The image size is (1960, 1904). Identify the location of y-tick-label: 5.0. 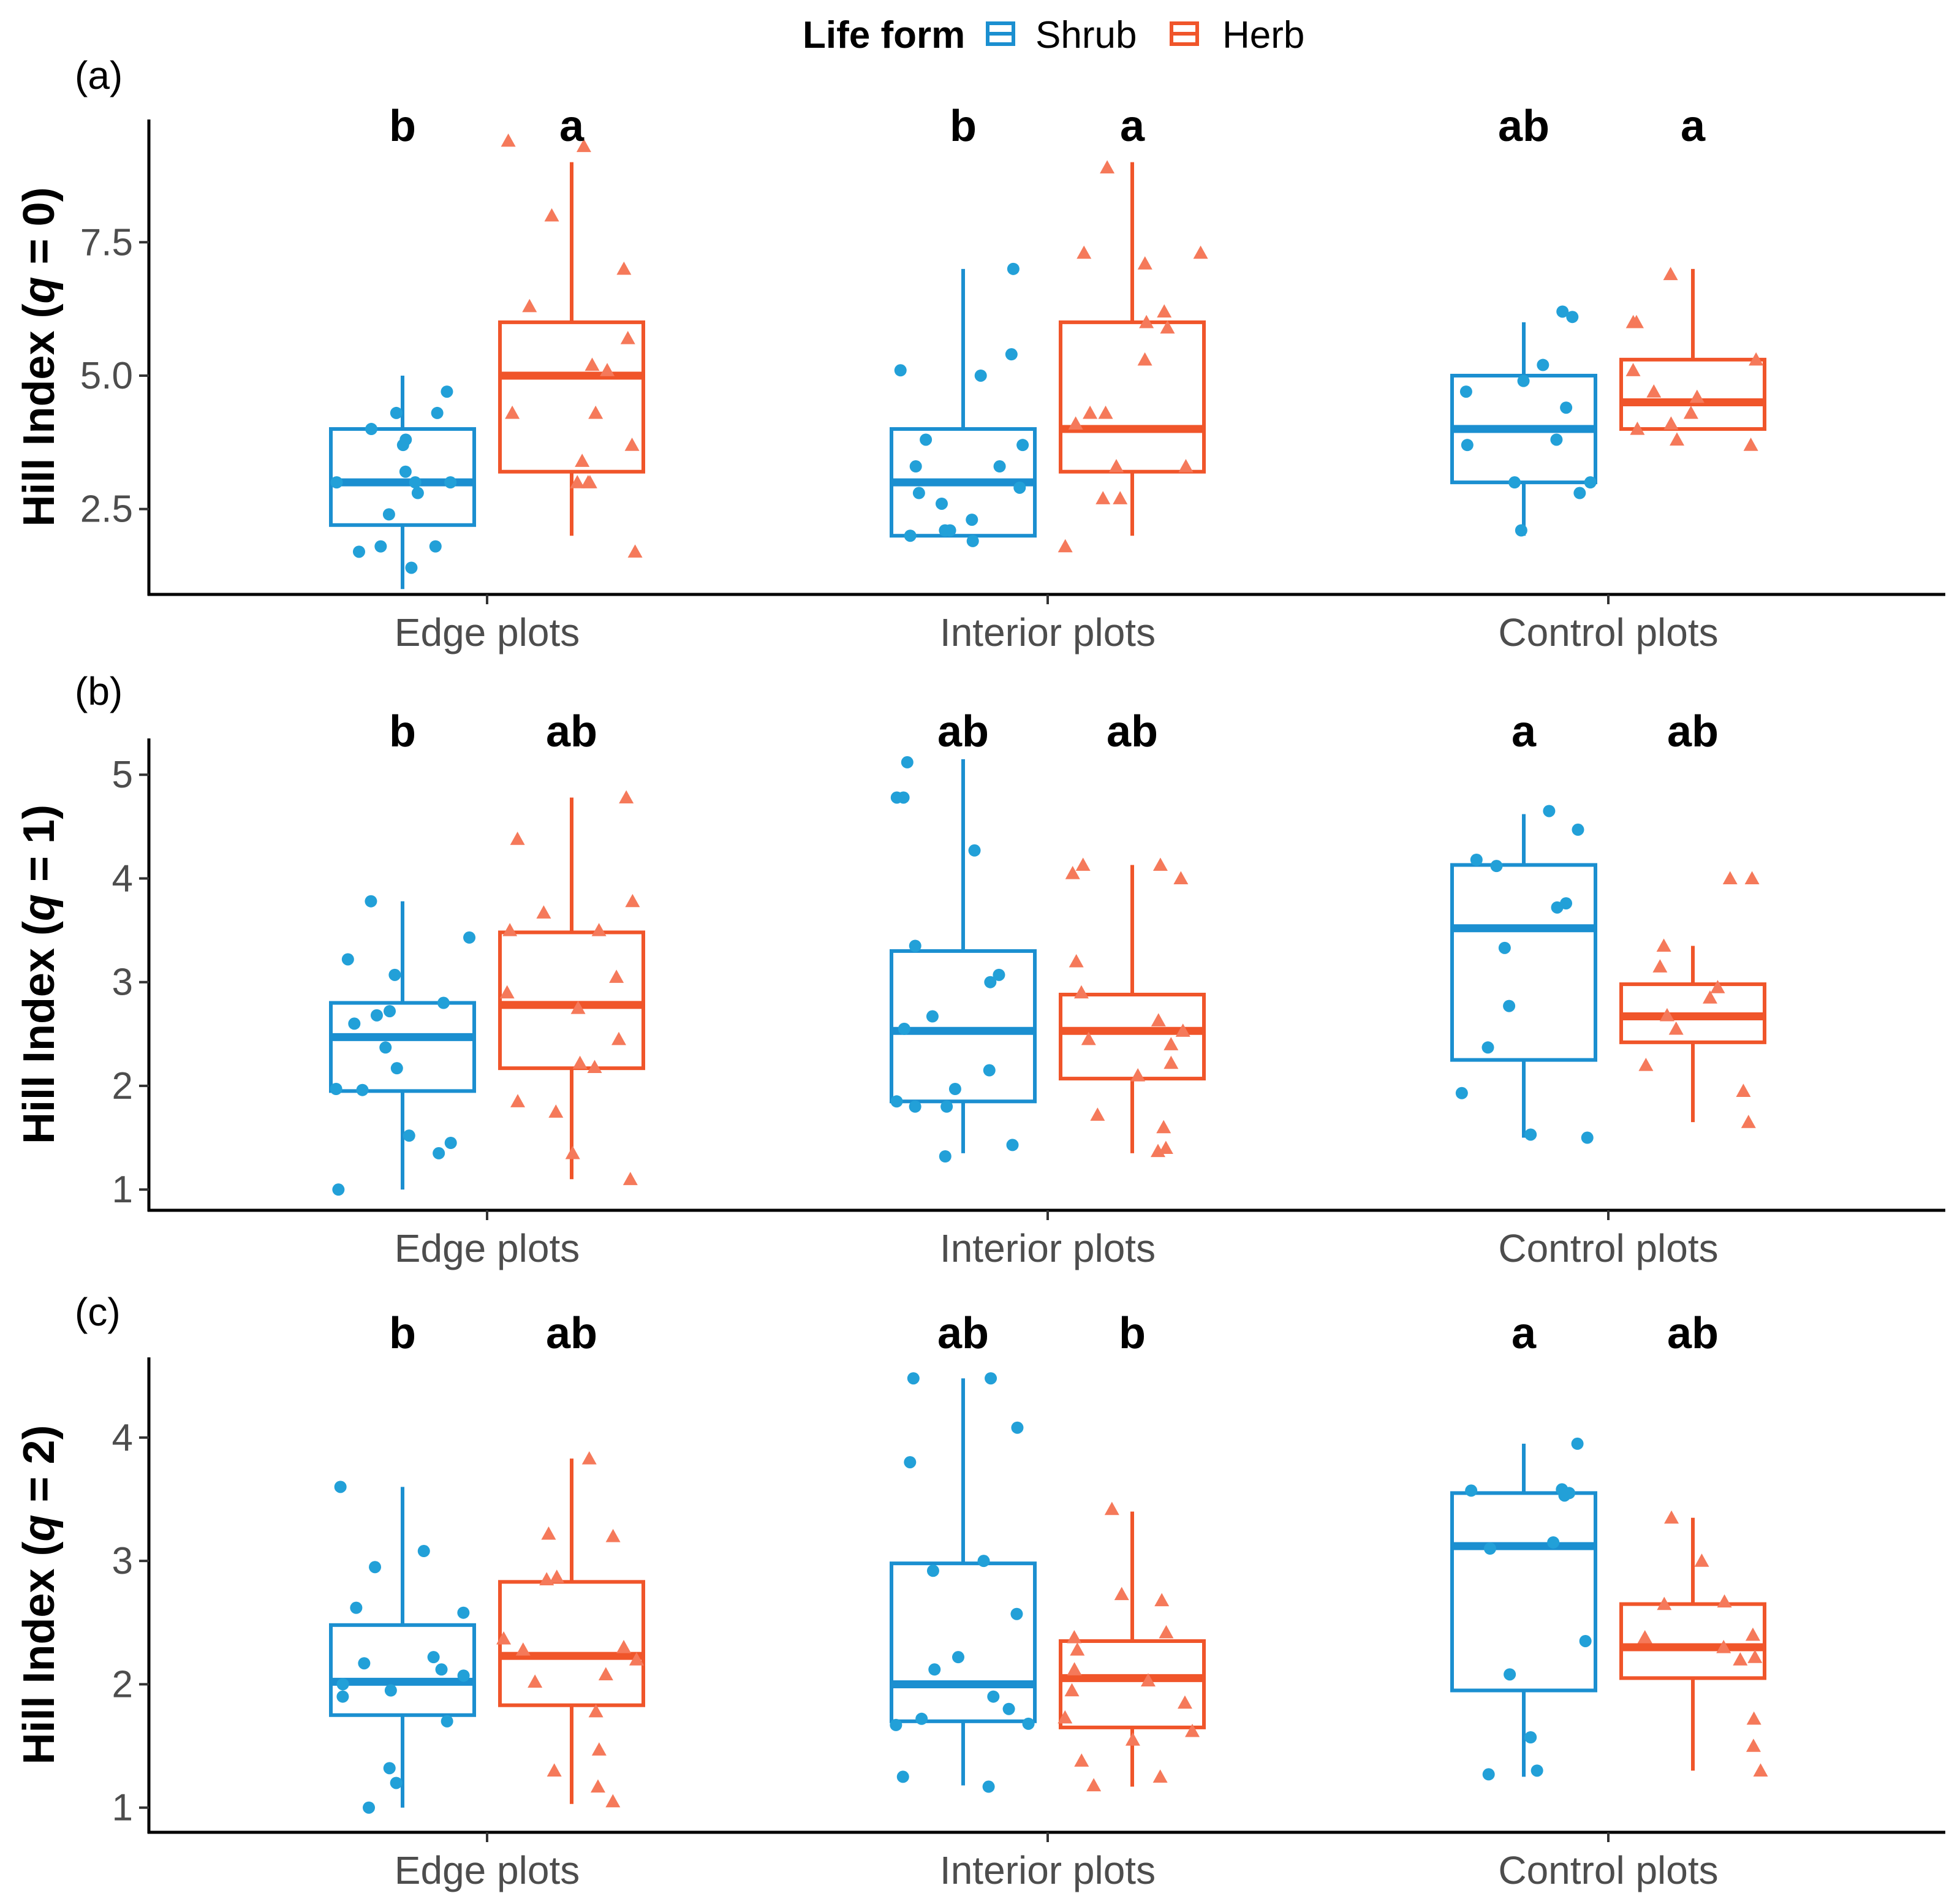
(106, 376).